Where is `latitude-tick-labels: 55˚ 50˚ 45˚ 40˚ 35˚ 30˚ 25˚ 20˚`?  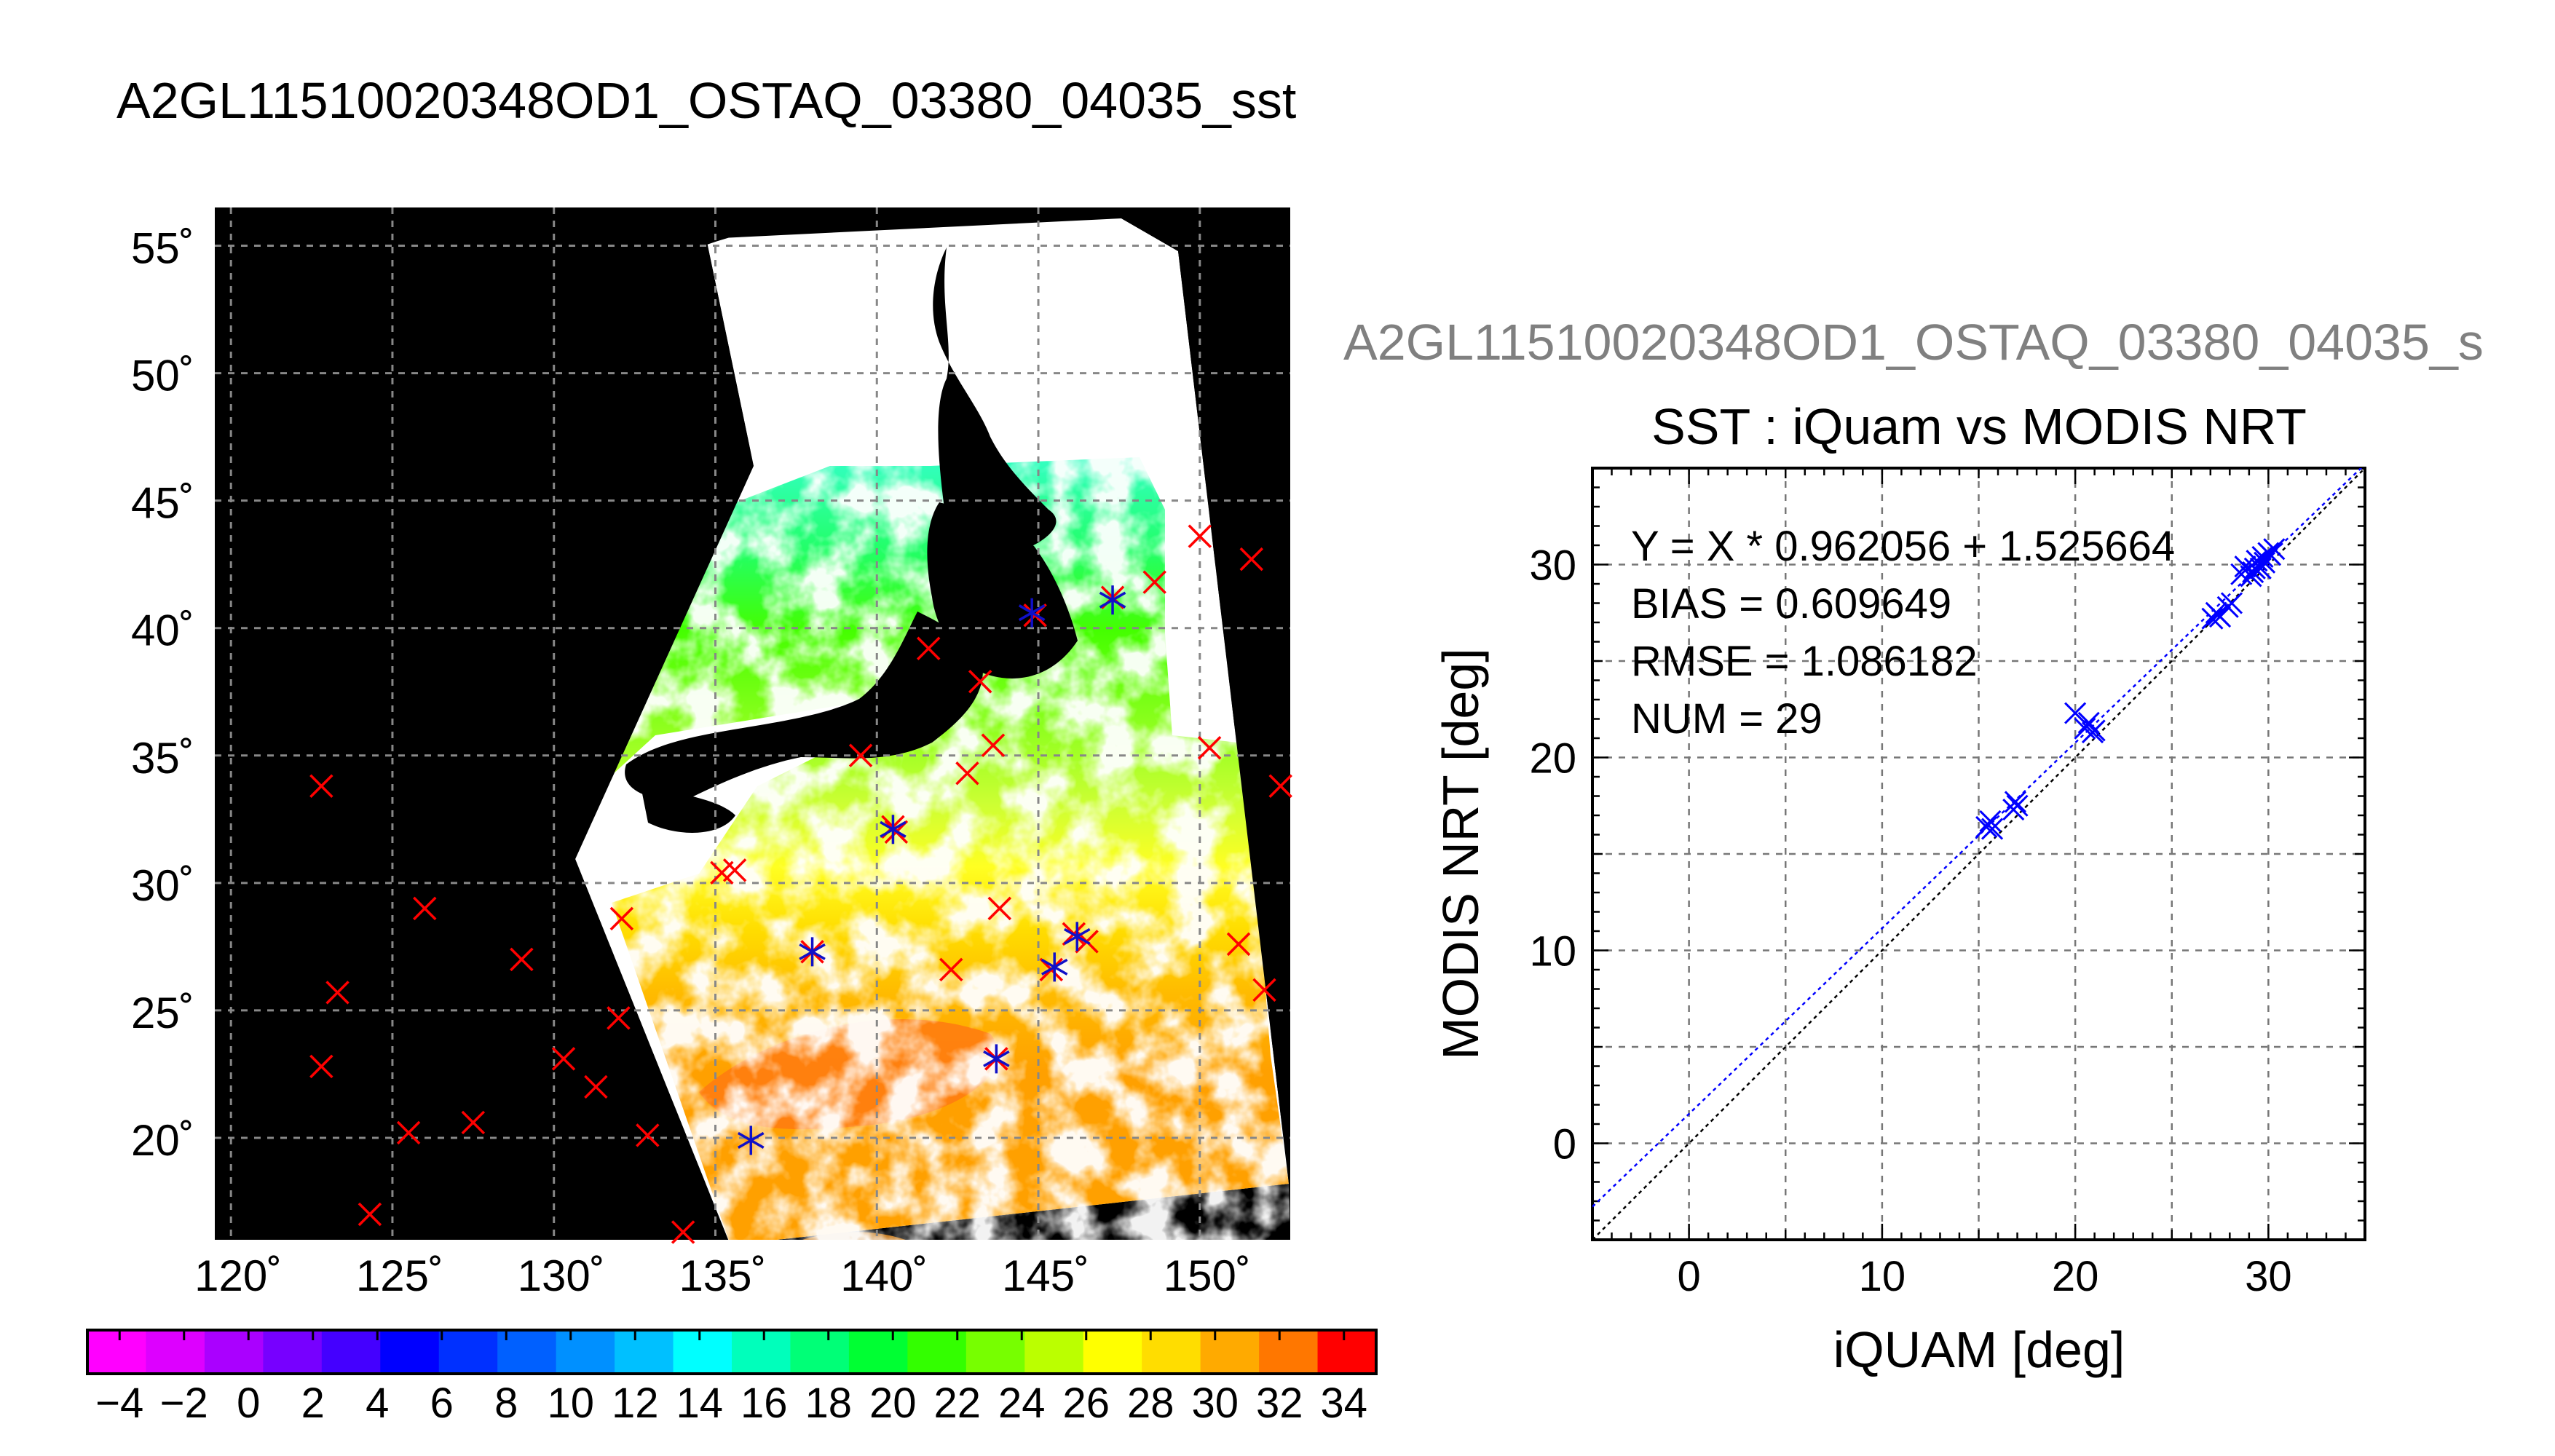
latitude-tick-labels: 55˚ 50˚ 45˚ 40˚ 35˚ 30˚ 25˚ 20˚ is located at coordinates (162, 694).